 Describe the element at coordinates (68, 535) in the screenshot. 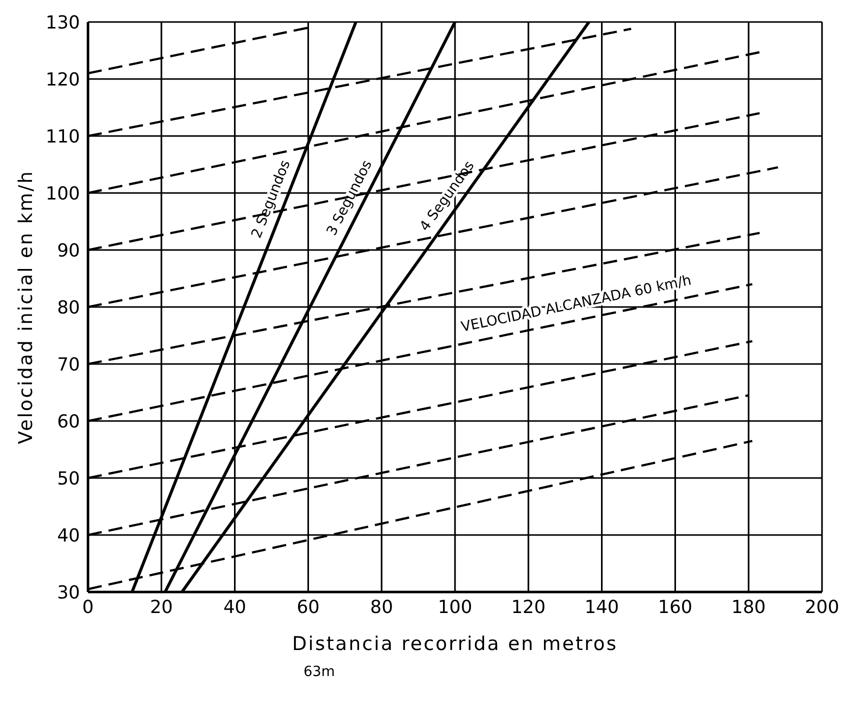

I see `y-tick-label: 40` at that location.